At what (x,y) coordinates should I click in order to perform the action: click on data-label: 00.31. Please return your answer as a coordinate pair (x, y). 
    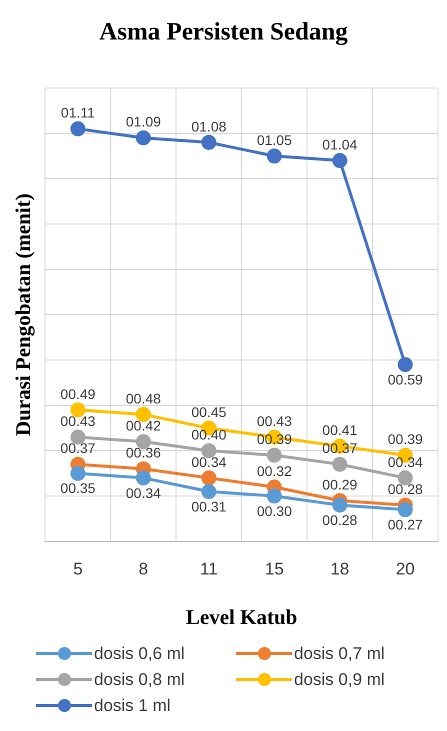
    Looking at the image, I should click on (209, 506).